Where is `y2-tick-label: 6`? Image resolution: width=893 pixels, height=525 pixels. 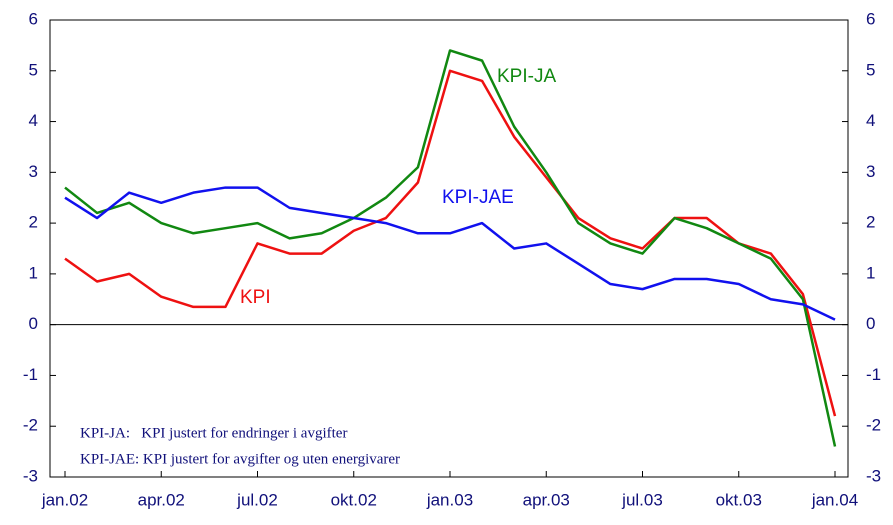 y2-tick-label: 6 is located at coordinates (870, 18).